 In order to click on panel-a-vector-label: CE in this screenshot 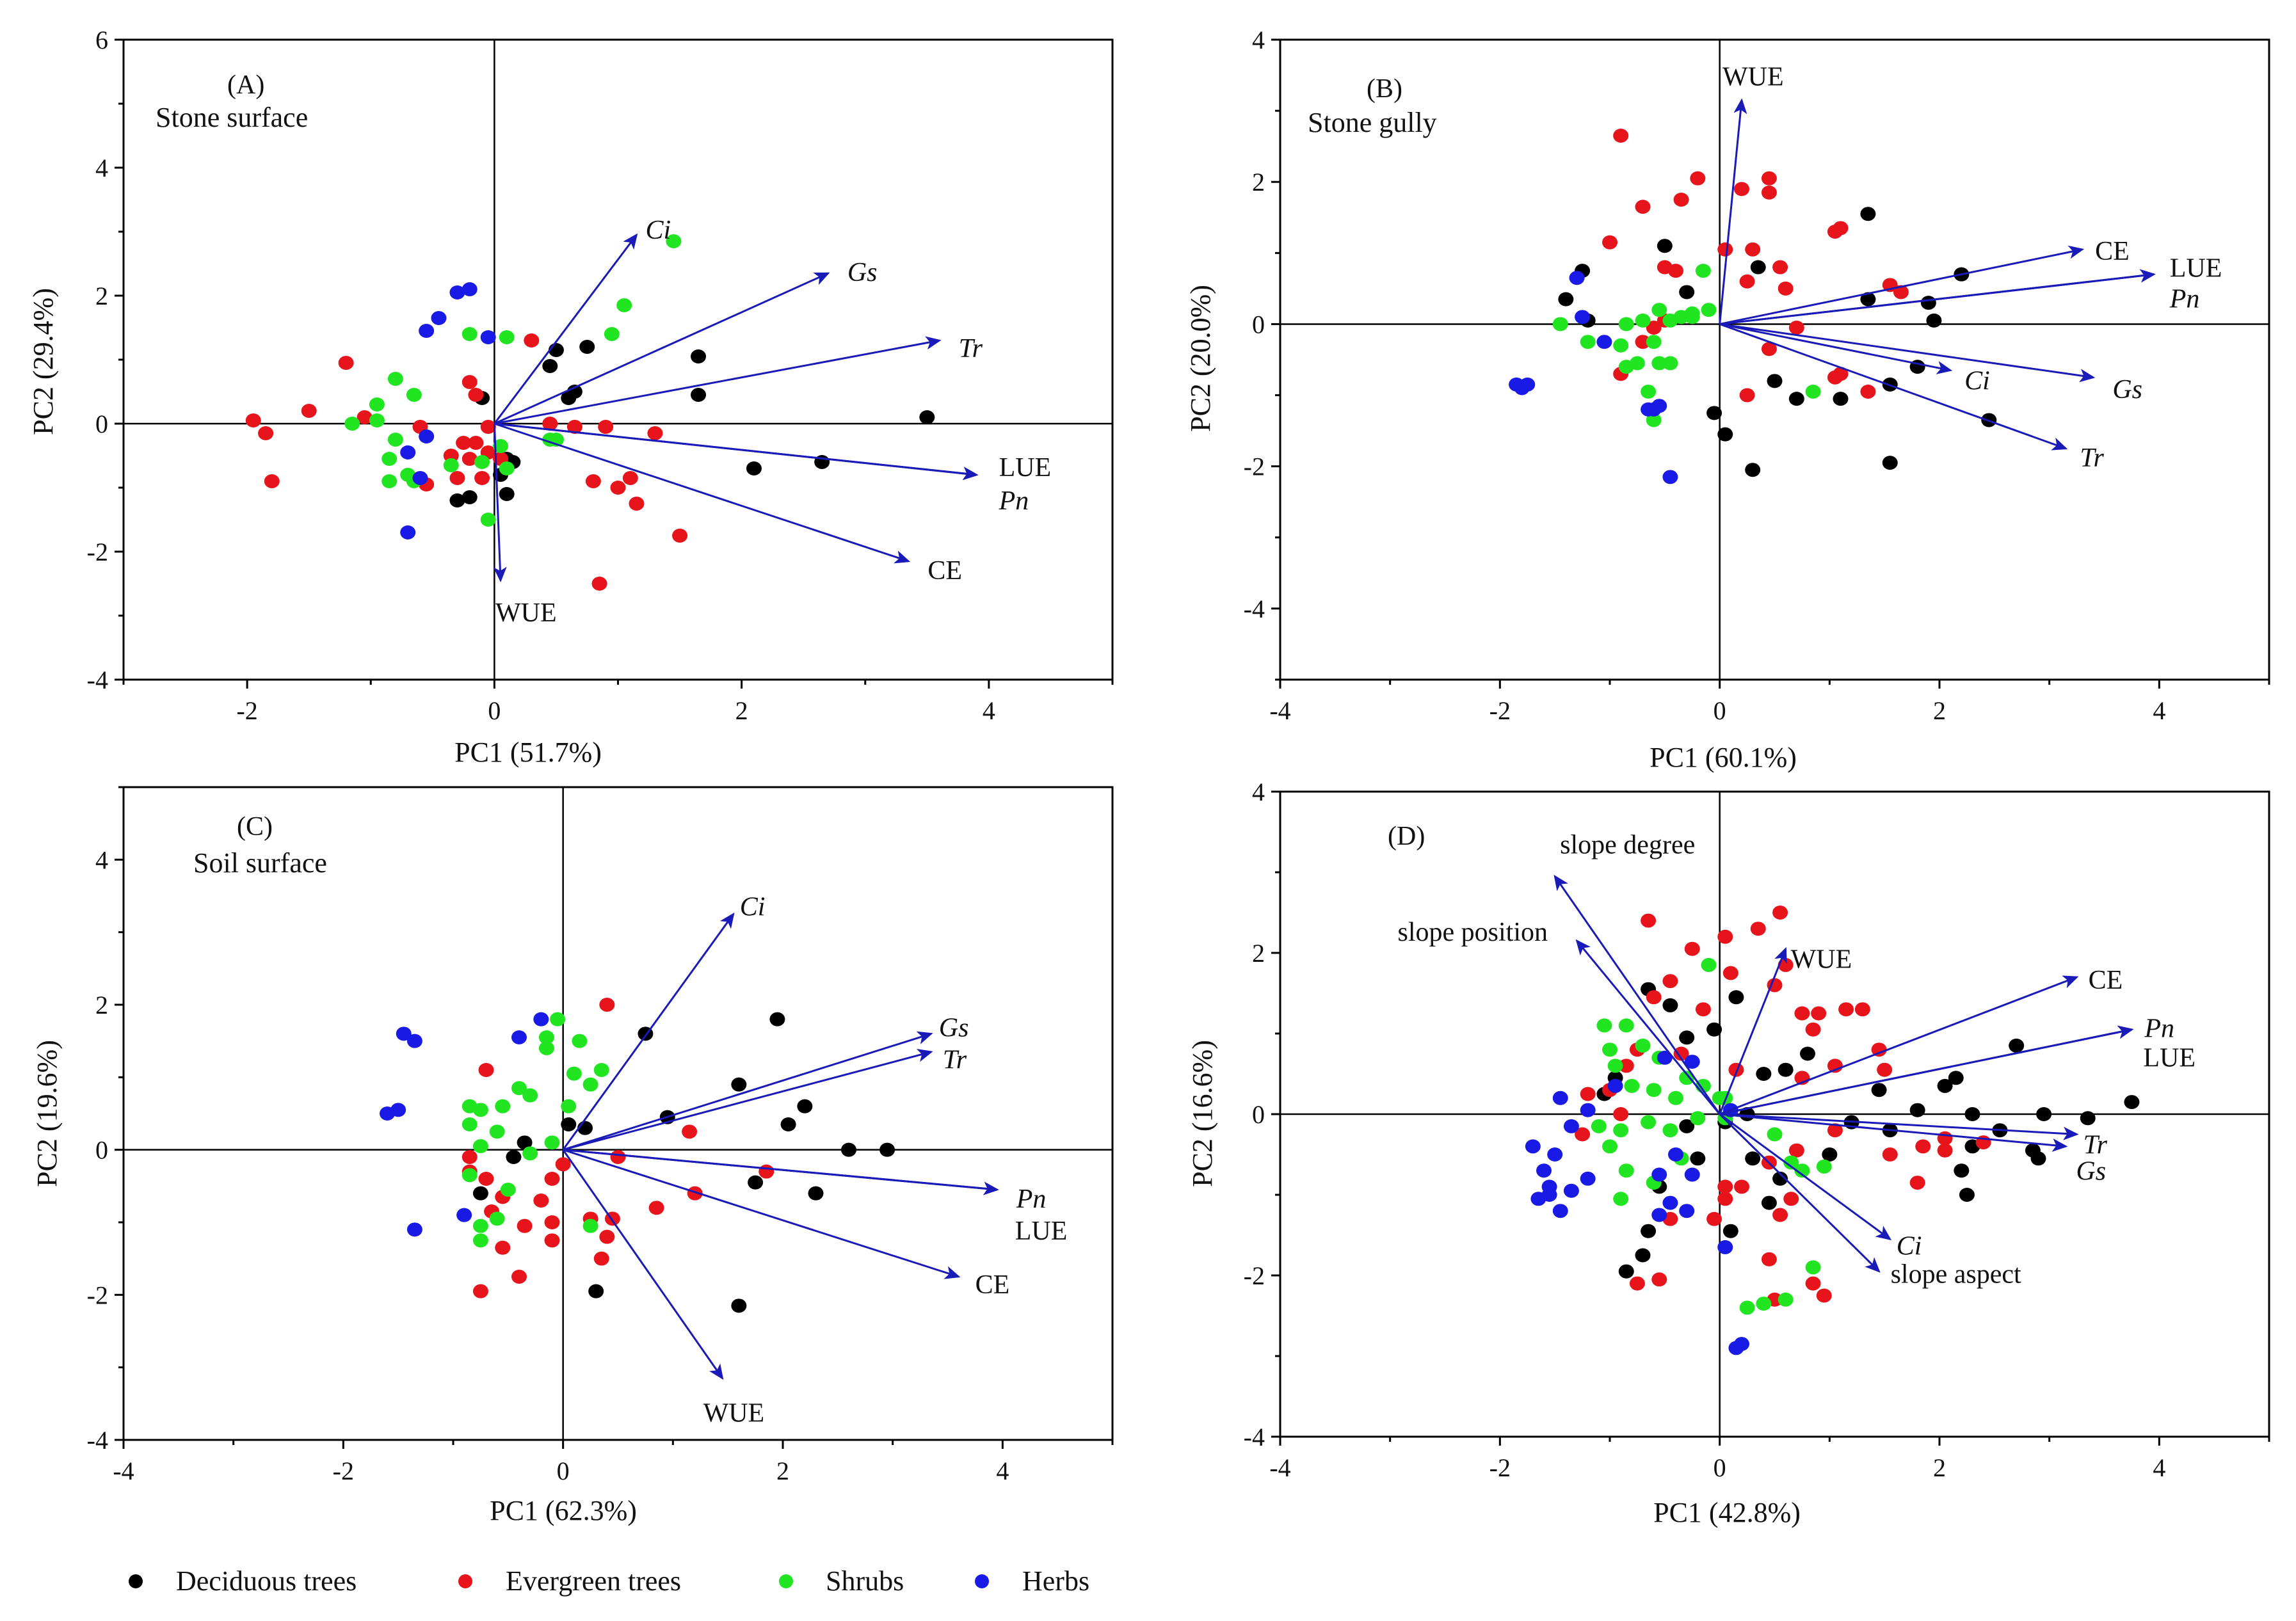, I will do `click(944, 571)`.